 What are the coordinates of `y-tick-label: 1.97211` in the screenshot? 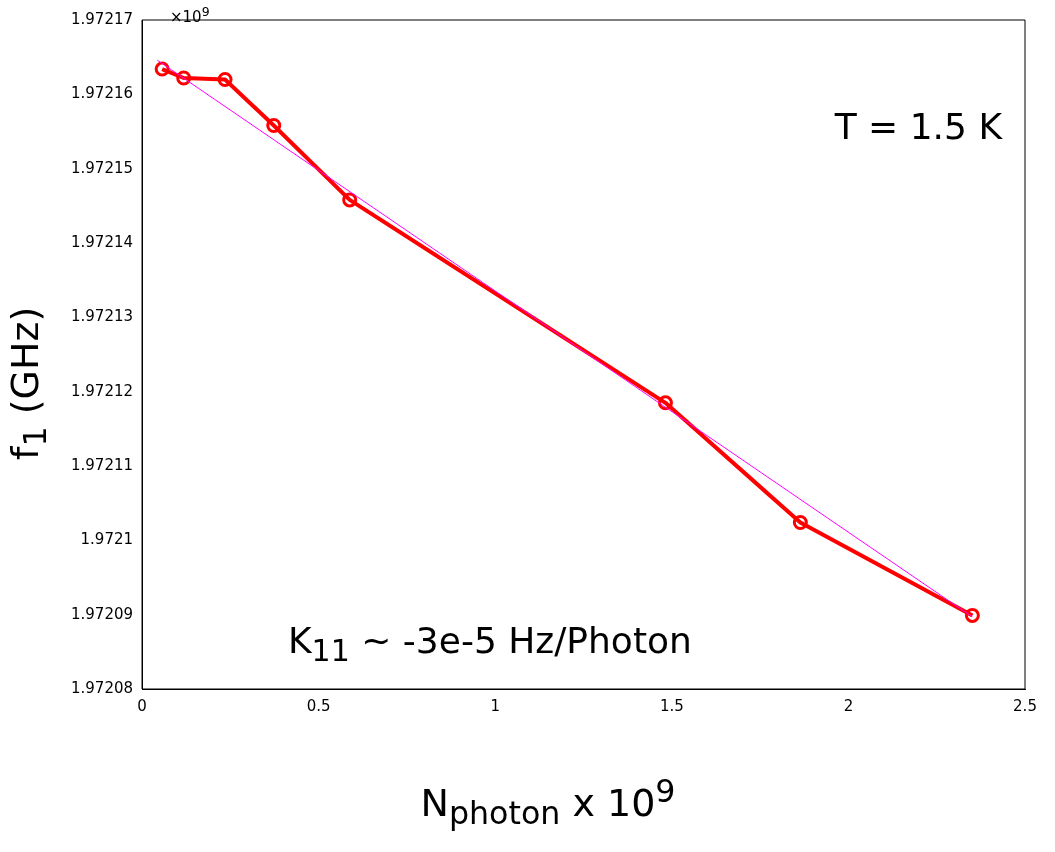 It's located at (102, 464).